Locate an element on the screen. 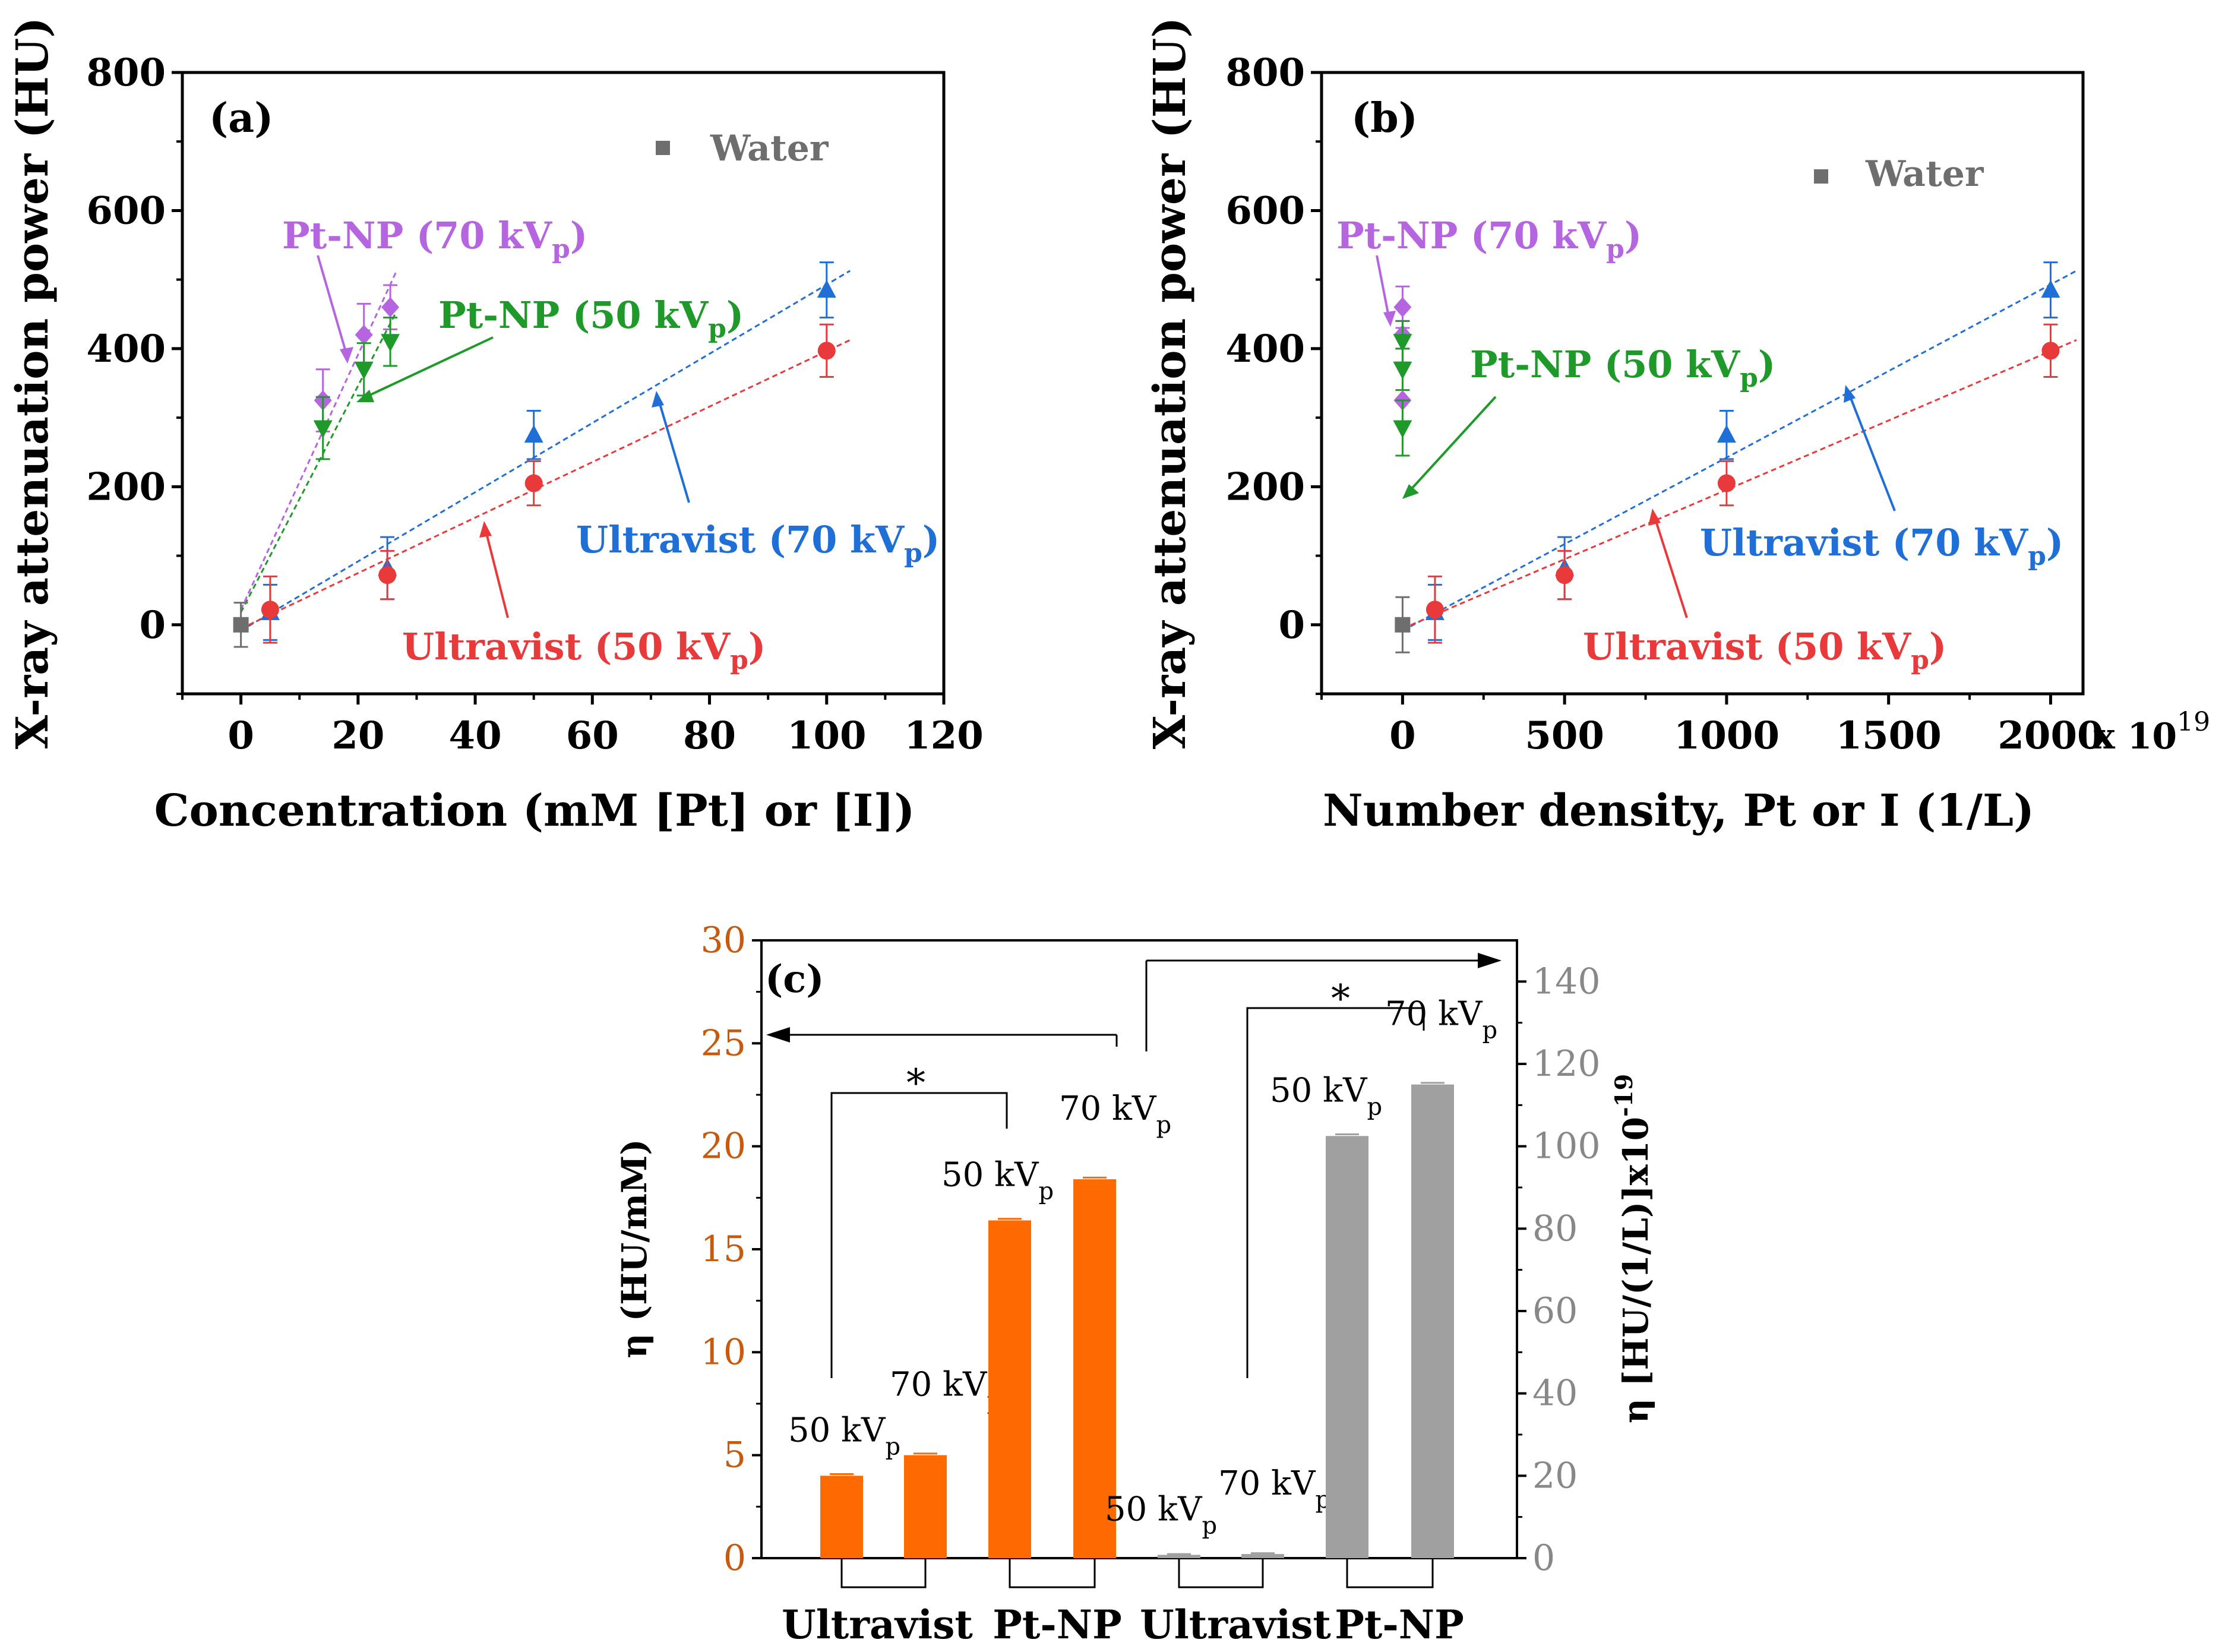 The width and height of the screenshot is (2222, 1652). a-ann-pt70-sub: p is located at coordinates (561, 249).